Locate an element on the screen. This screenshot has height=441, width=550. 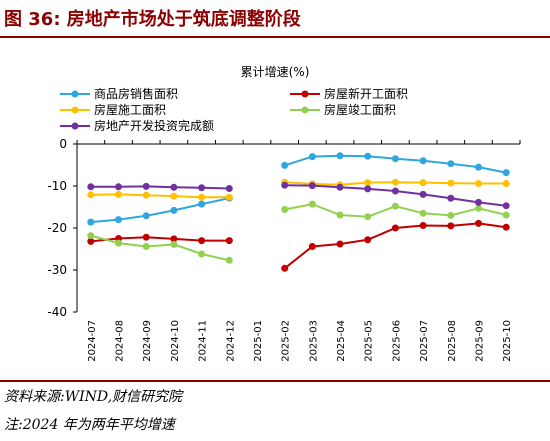
x-tick-label: 2024-08 is located at coordinates (120, 341).